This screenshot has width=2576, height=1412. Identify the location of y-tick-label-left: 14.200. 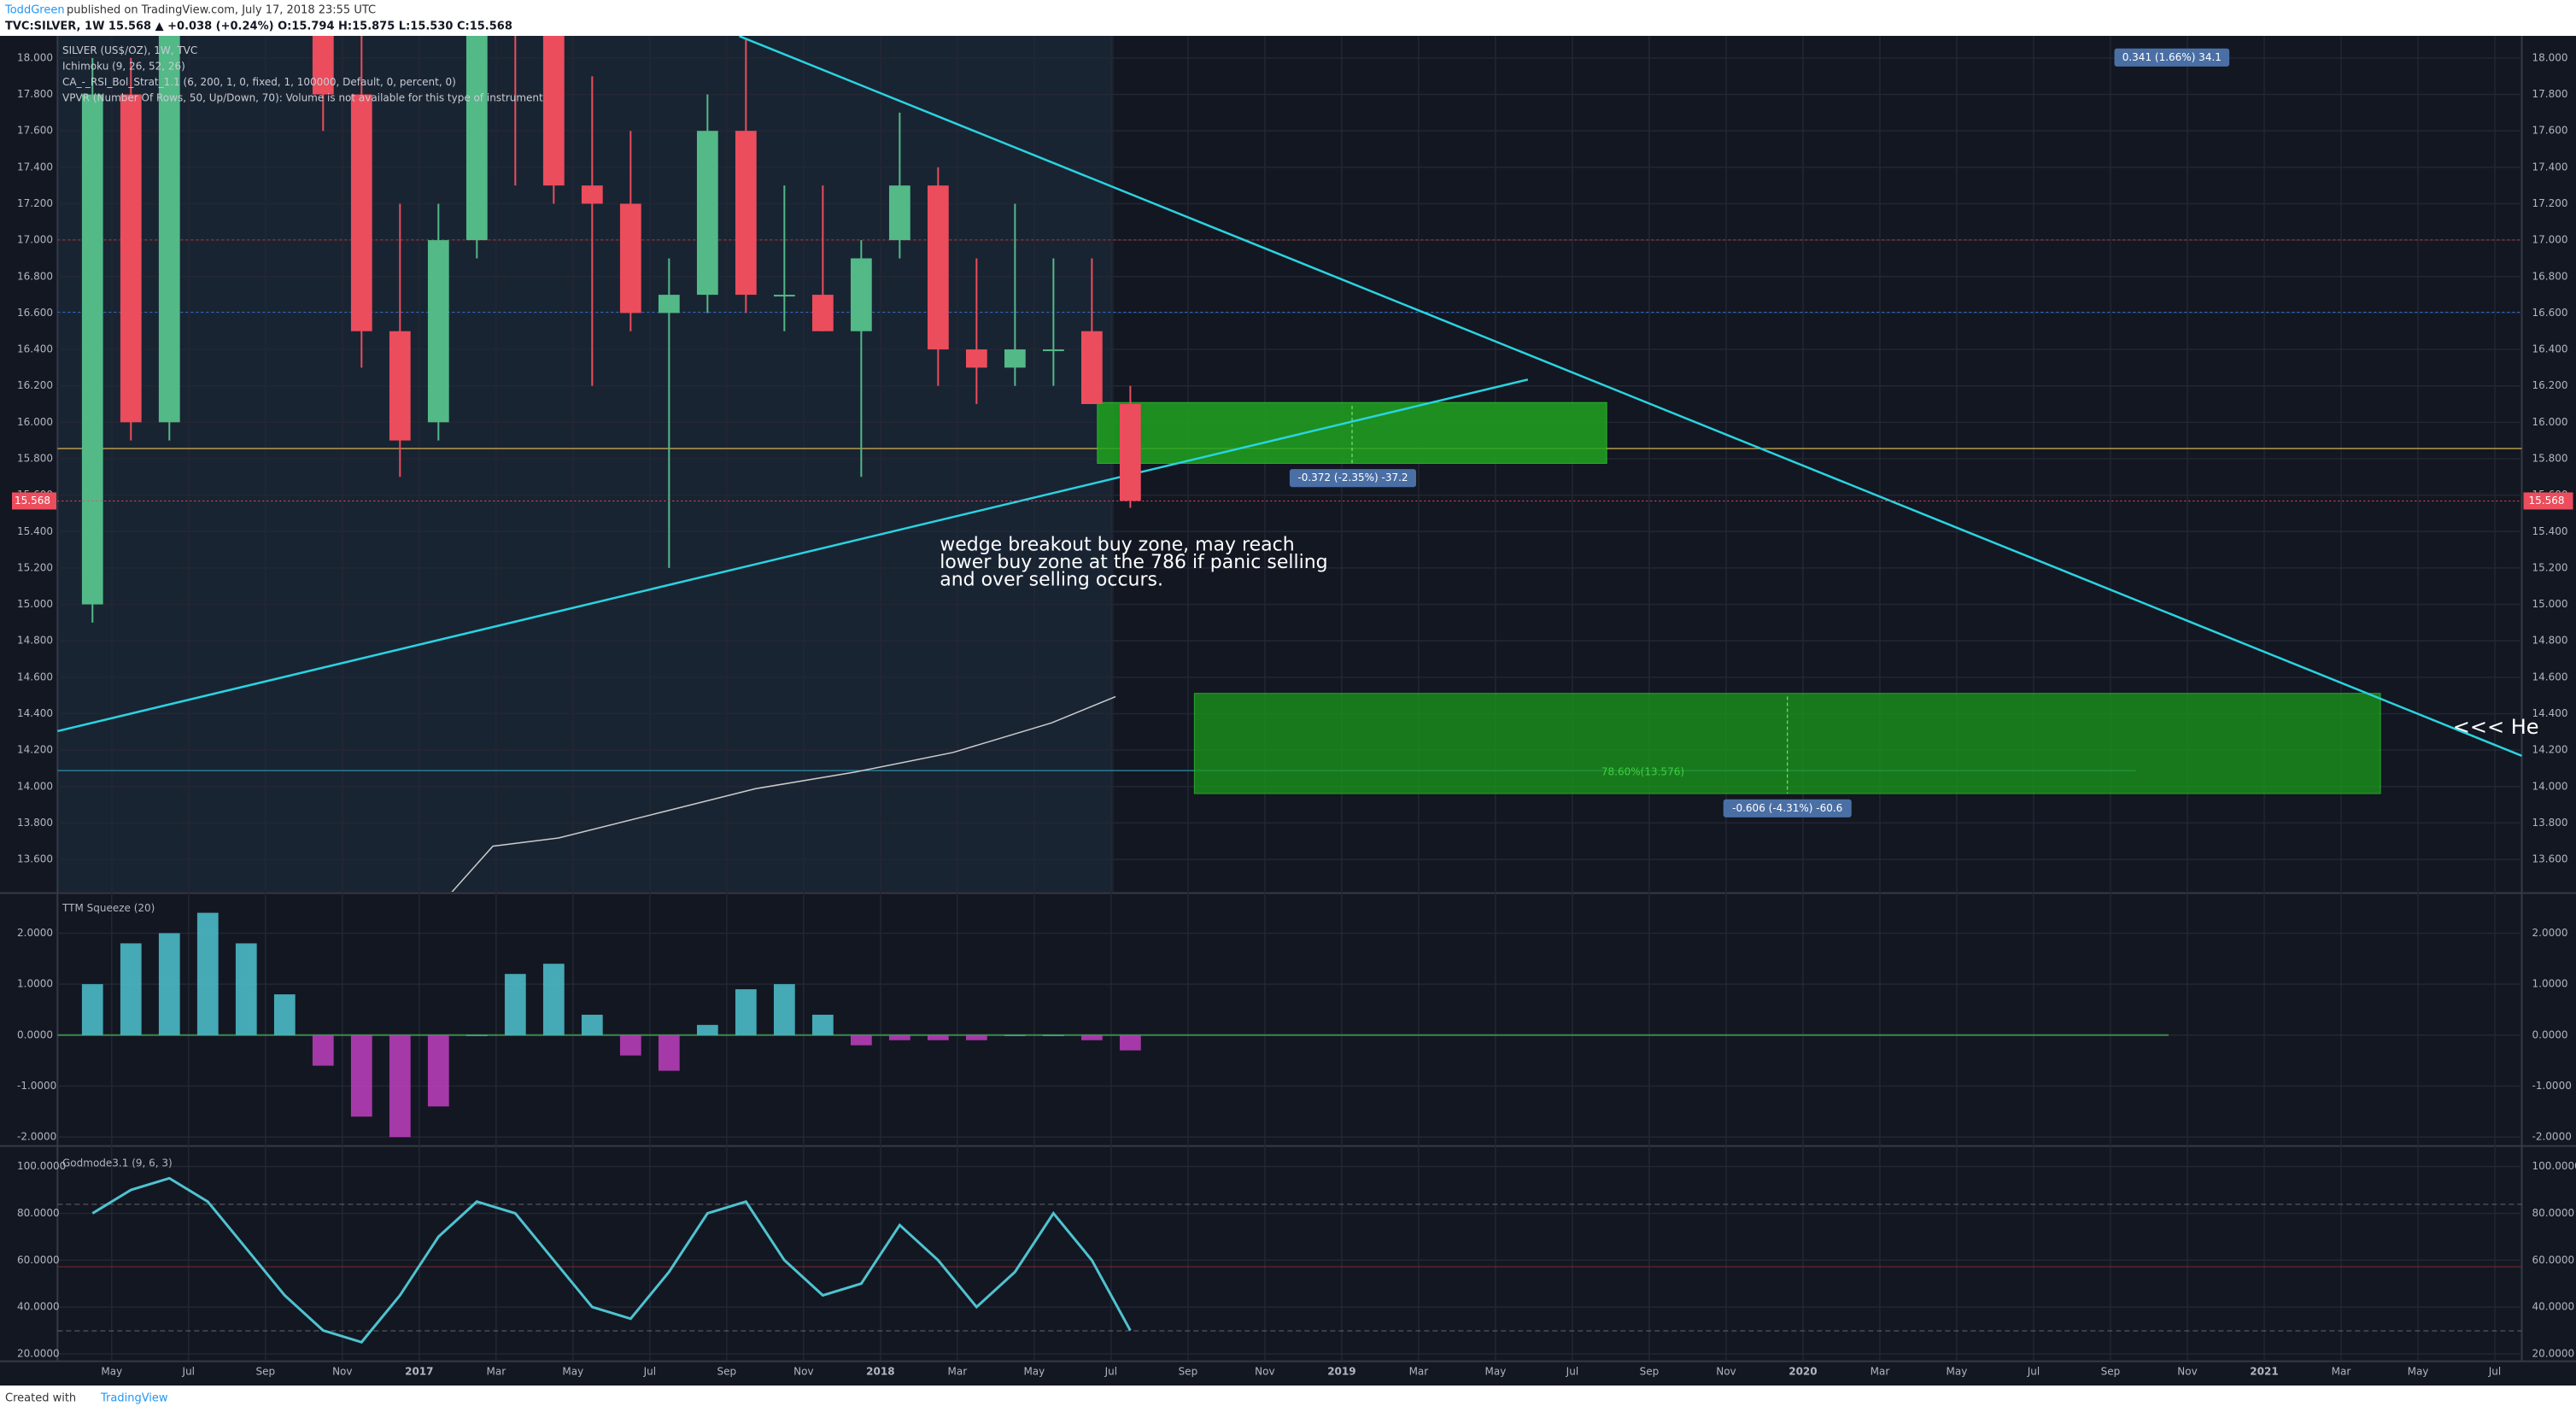
(35, 750).